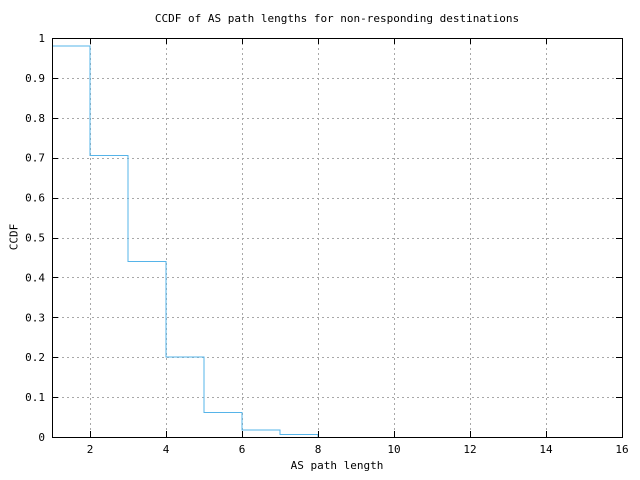  I want to click on x-tick-label: 4, so click(166, 449).